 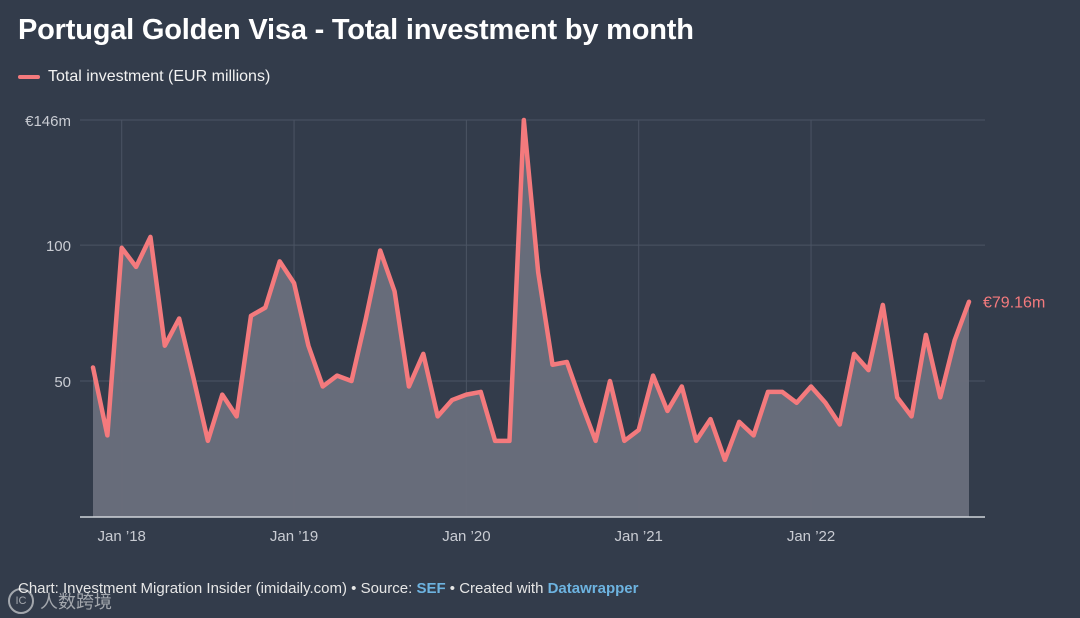 I want to click on footer-created: • Created with, so click(x=496, y=588).